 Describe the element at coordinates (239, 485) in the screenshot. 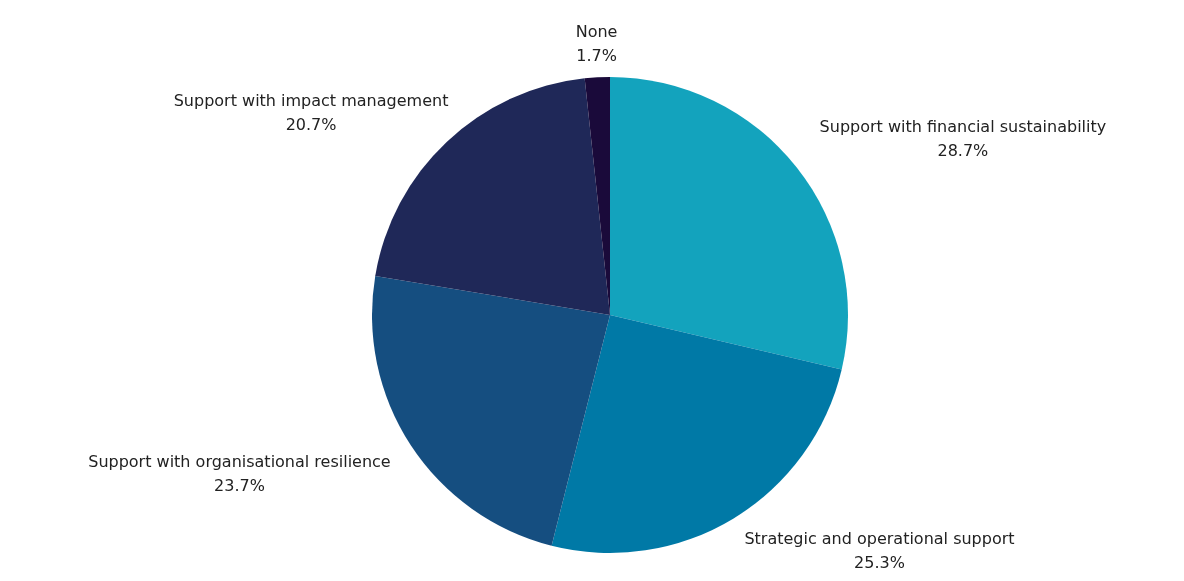

I see `data-label: 23.7%` at that location.